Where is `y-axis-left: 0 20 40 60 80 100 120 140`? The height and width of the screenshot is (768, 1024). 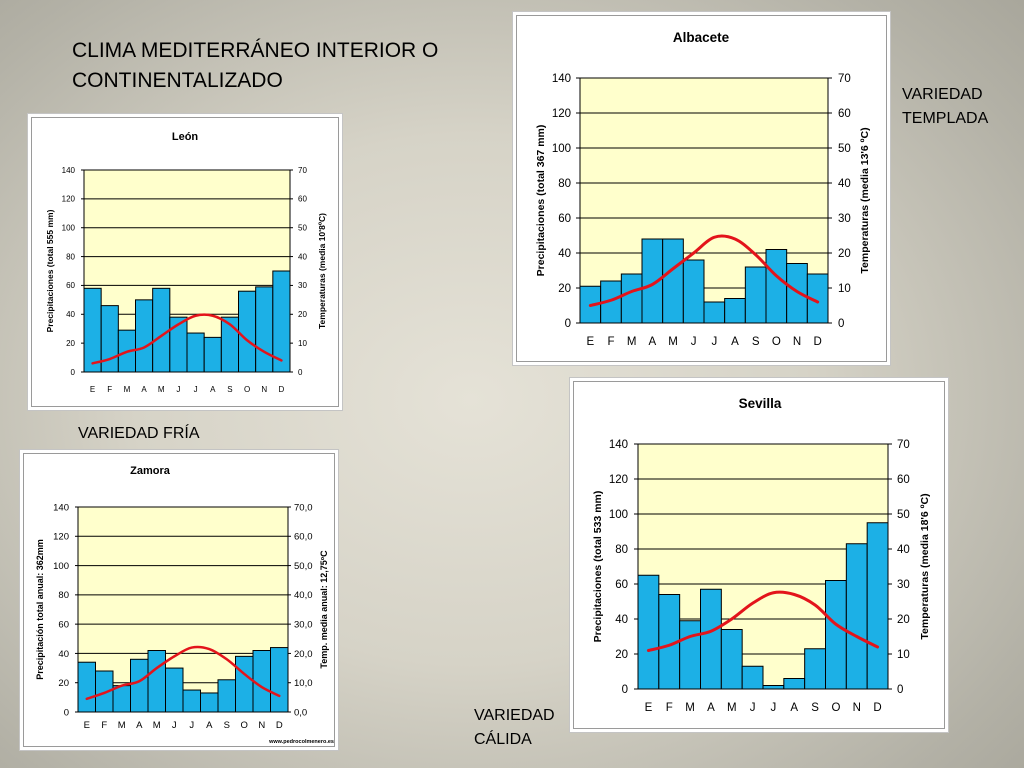
y-axis-left: 0 20 40 60 80 100 120 140 is located at coordinates (65, 610).